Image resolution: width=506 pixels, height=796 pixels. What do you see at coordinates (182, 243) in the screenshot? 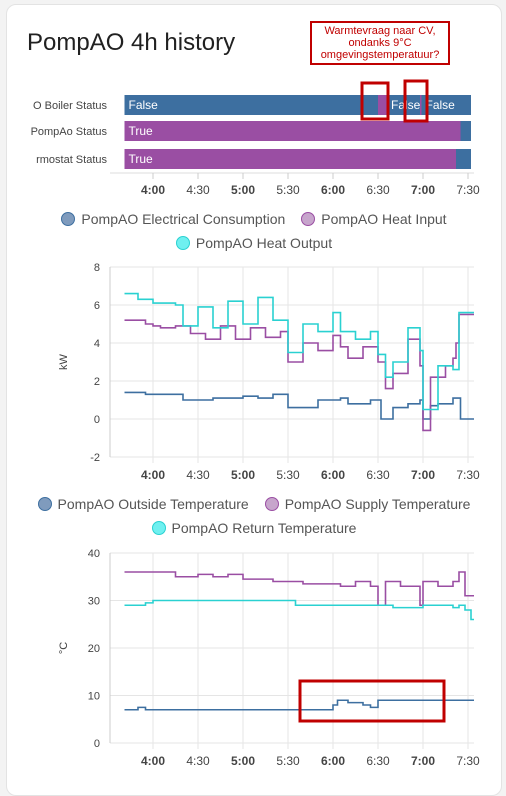
I see `legend-dot-heat-output` at bounding box center [182, 243].